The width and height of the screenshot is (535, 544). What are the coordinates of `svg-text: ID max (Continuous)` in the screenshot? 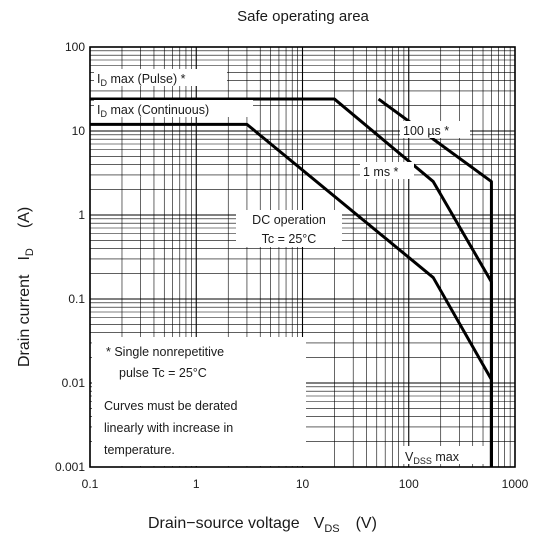 It's located at (153, 111).